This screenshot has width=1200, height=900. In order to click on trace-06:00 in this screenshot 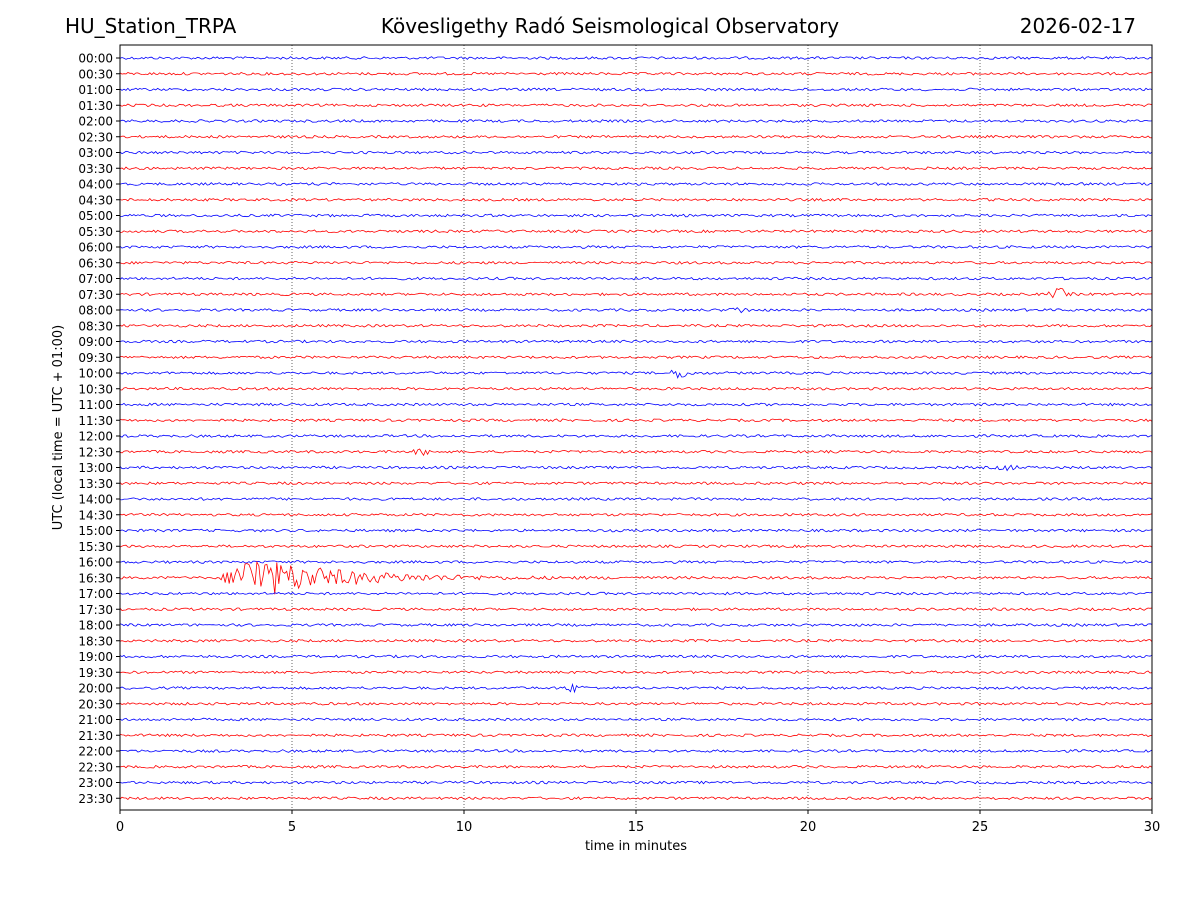, I will do `click(636, 247)`.